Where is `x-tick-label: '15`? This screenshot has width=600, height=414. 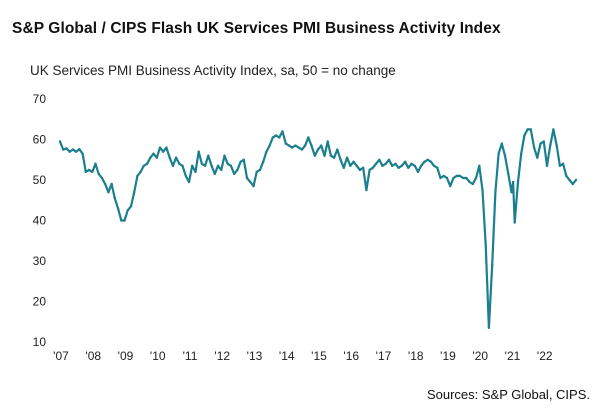 x-tick-label: '15 is located at coordinates (319, 356).